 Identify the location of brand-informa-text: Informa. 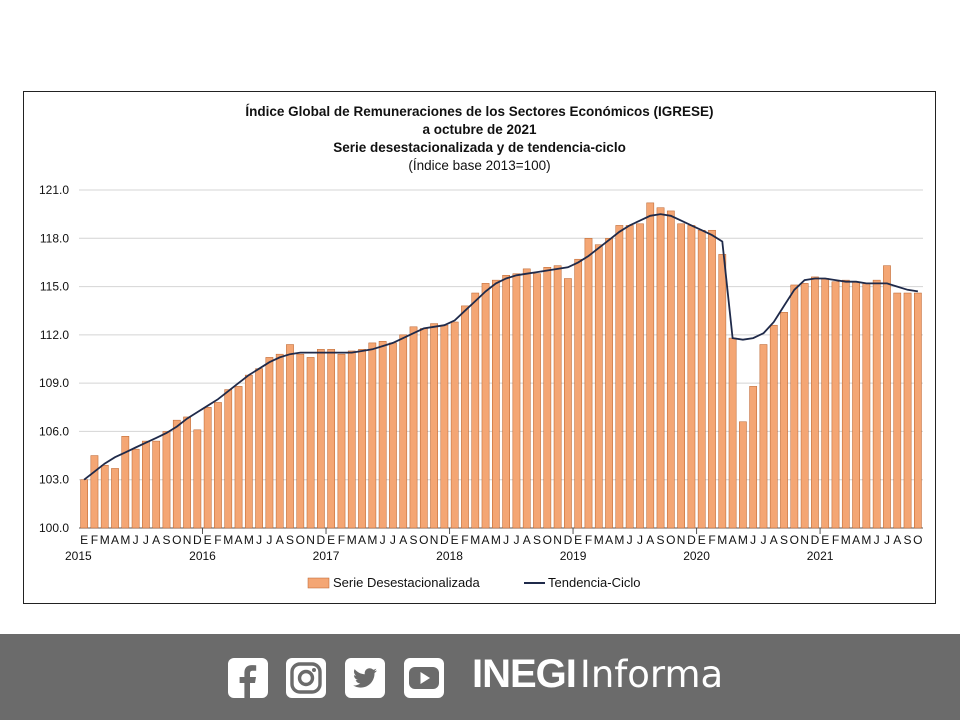
(651, 674).